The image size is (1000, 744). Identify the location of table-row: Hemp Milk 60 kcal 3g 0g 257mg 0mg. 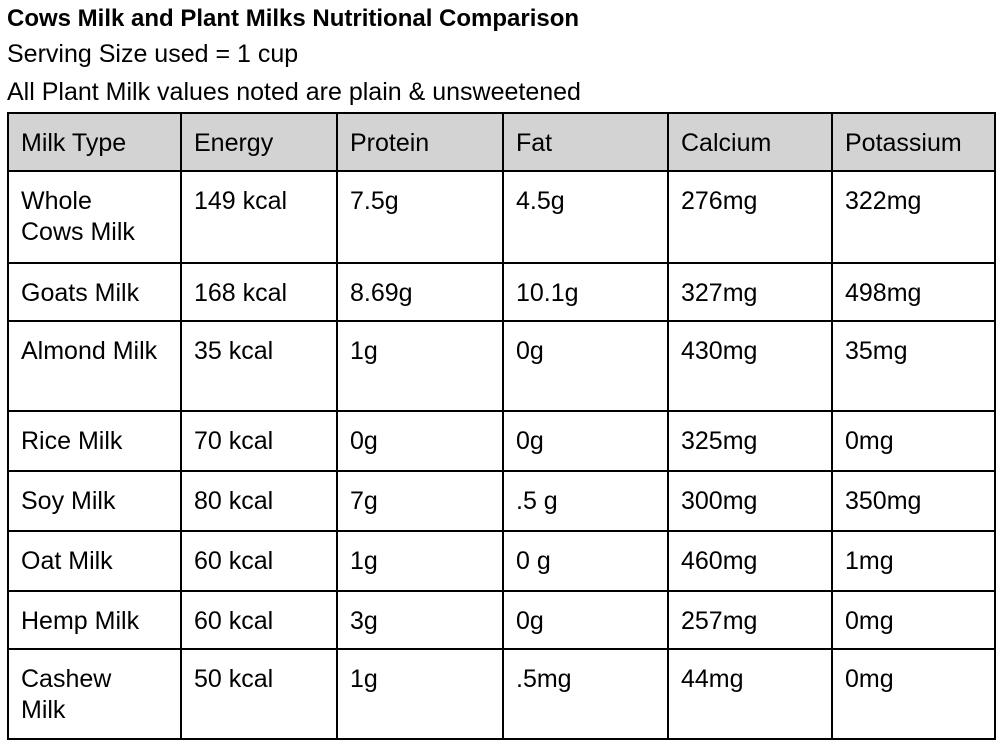
(501, 620).